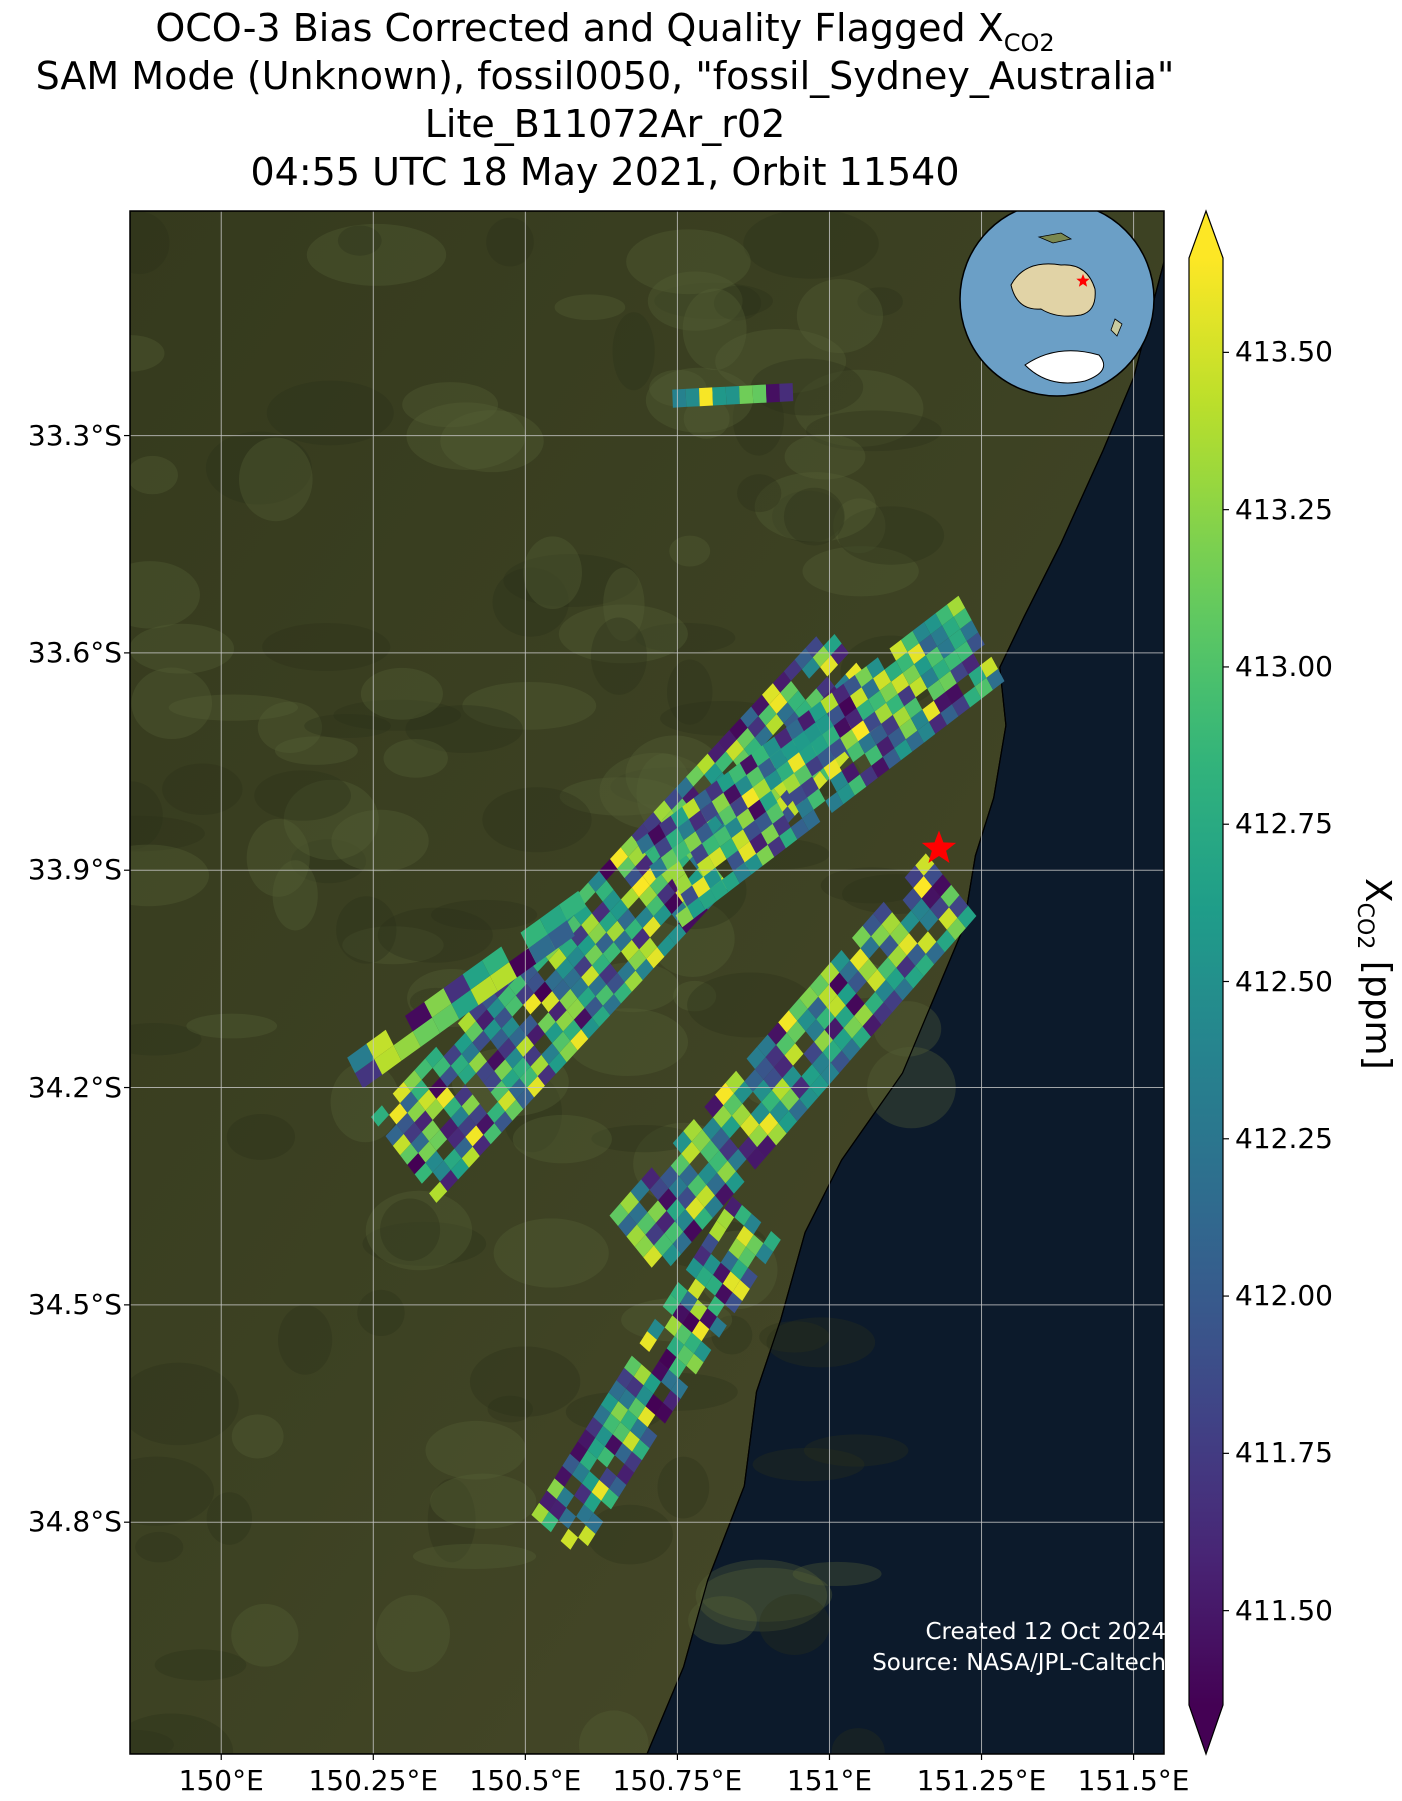 Image resolution: width=1402 pixels, height=1801 pixels. I want to click on colorbar-tick-label: 412.75, so click(1284, 824).